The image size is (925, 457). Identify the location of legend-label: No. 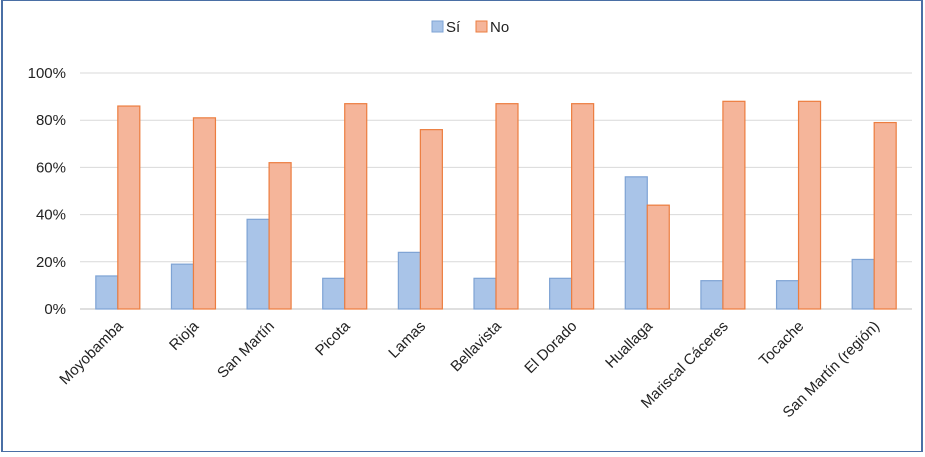
(499, 27).